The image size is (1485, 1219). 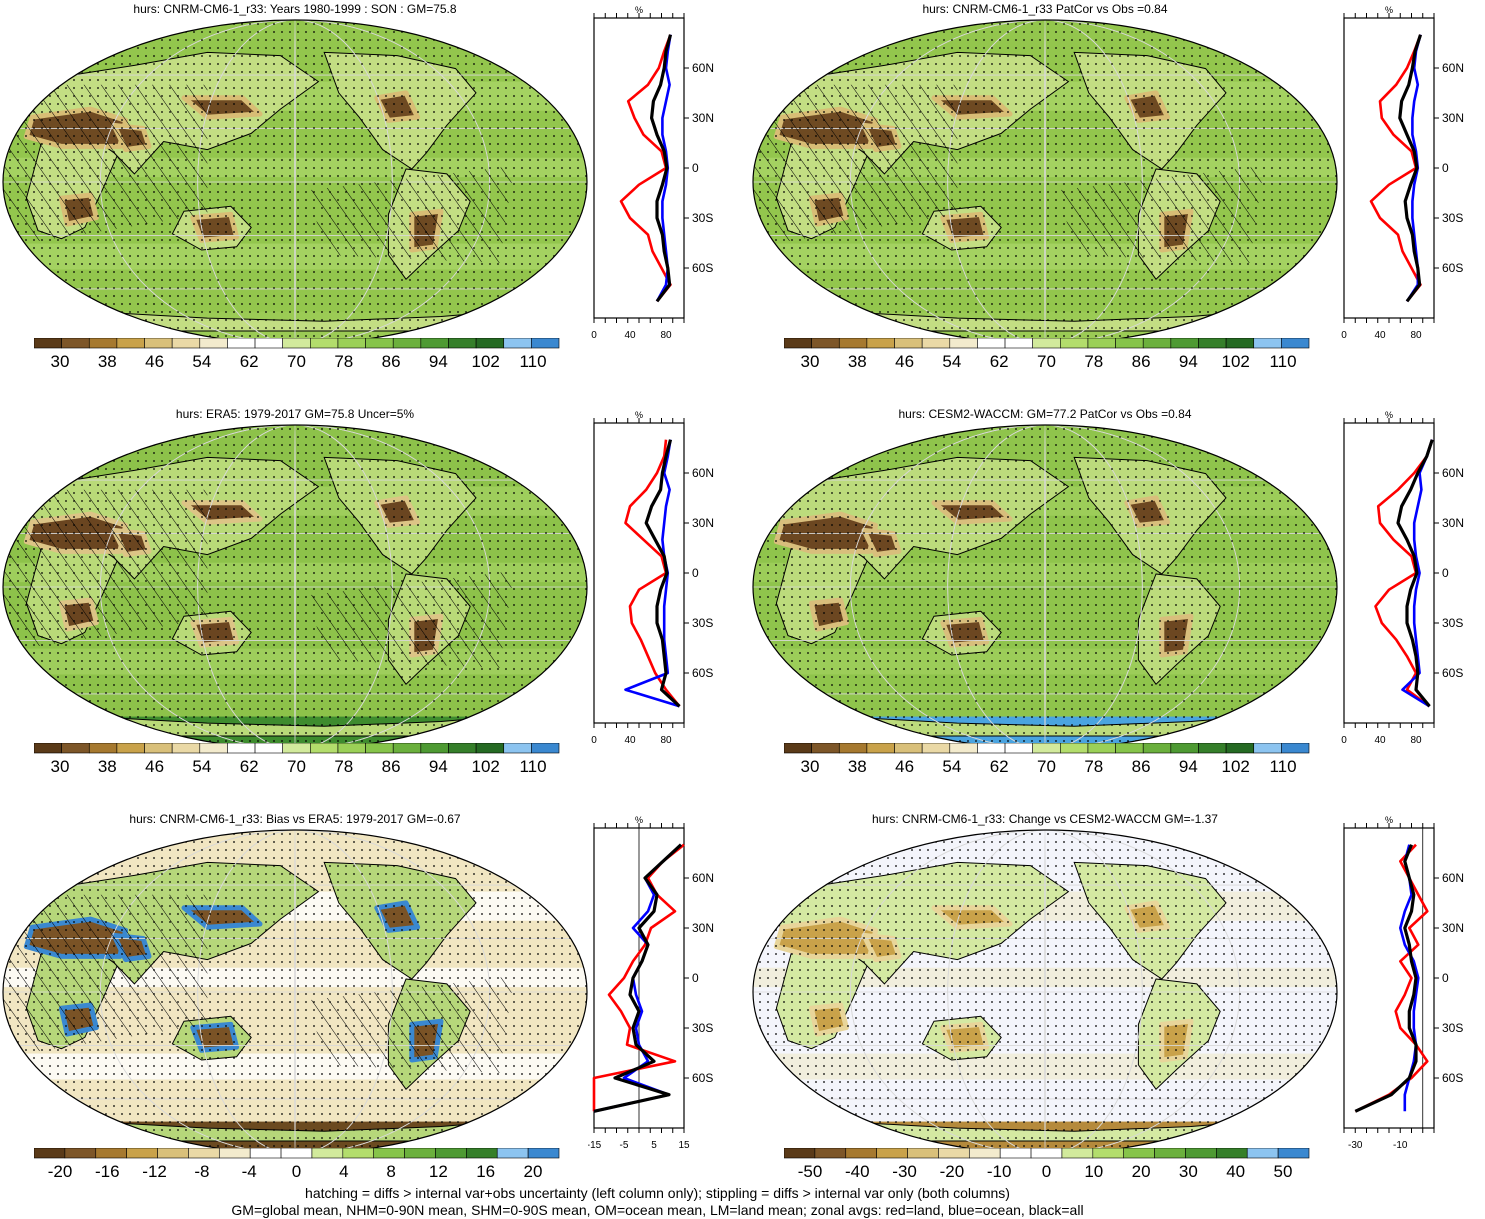 I want to click on stippling, so click(x=1045, y=992).